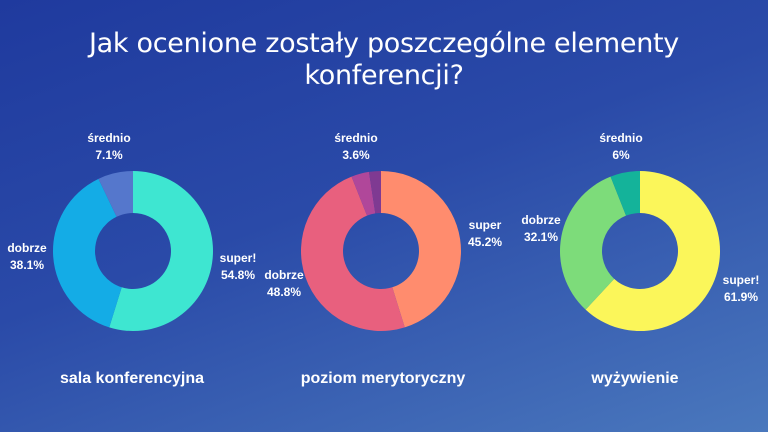 The width and height of the screenshot is (768, 432). I want to click on slice-label: super, so click(485, 225).